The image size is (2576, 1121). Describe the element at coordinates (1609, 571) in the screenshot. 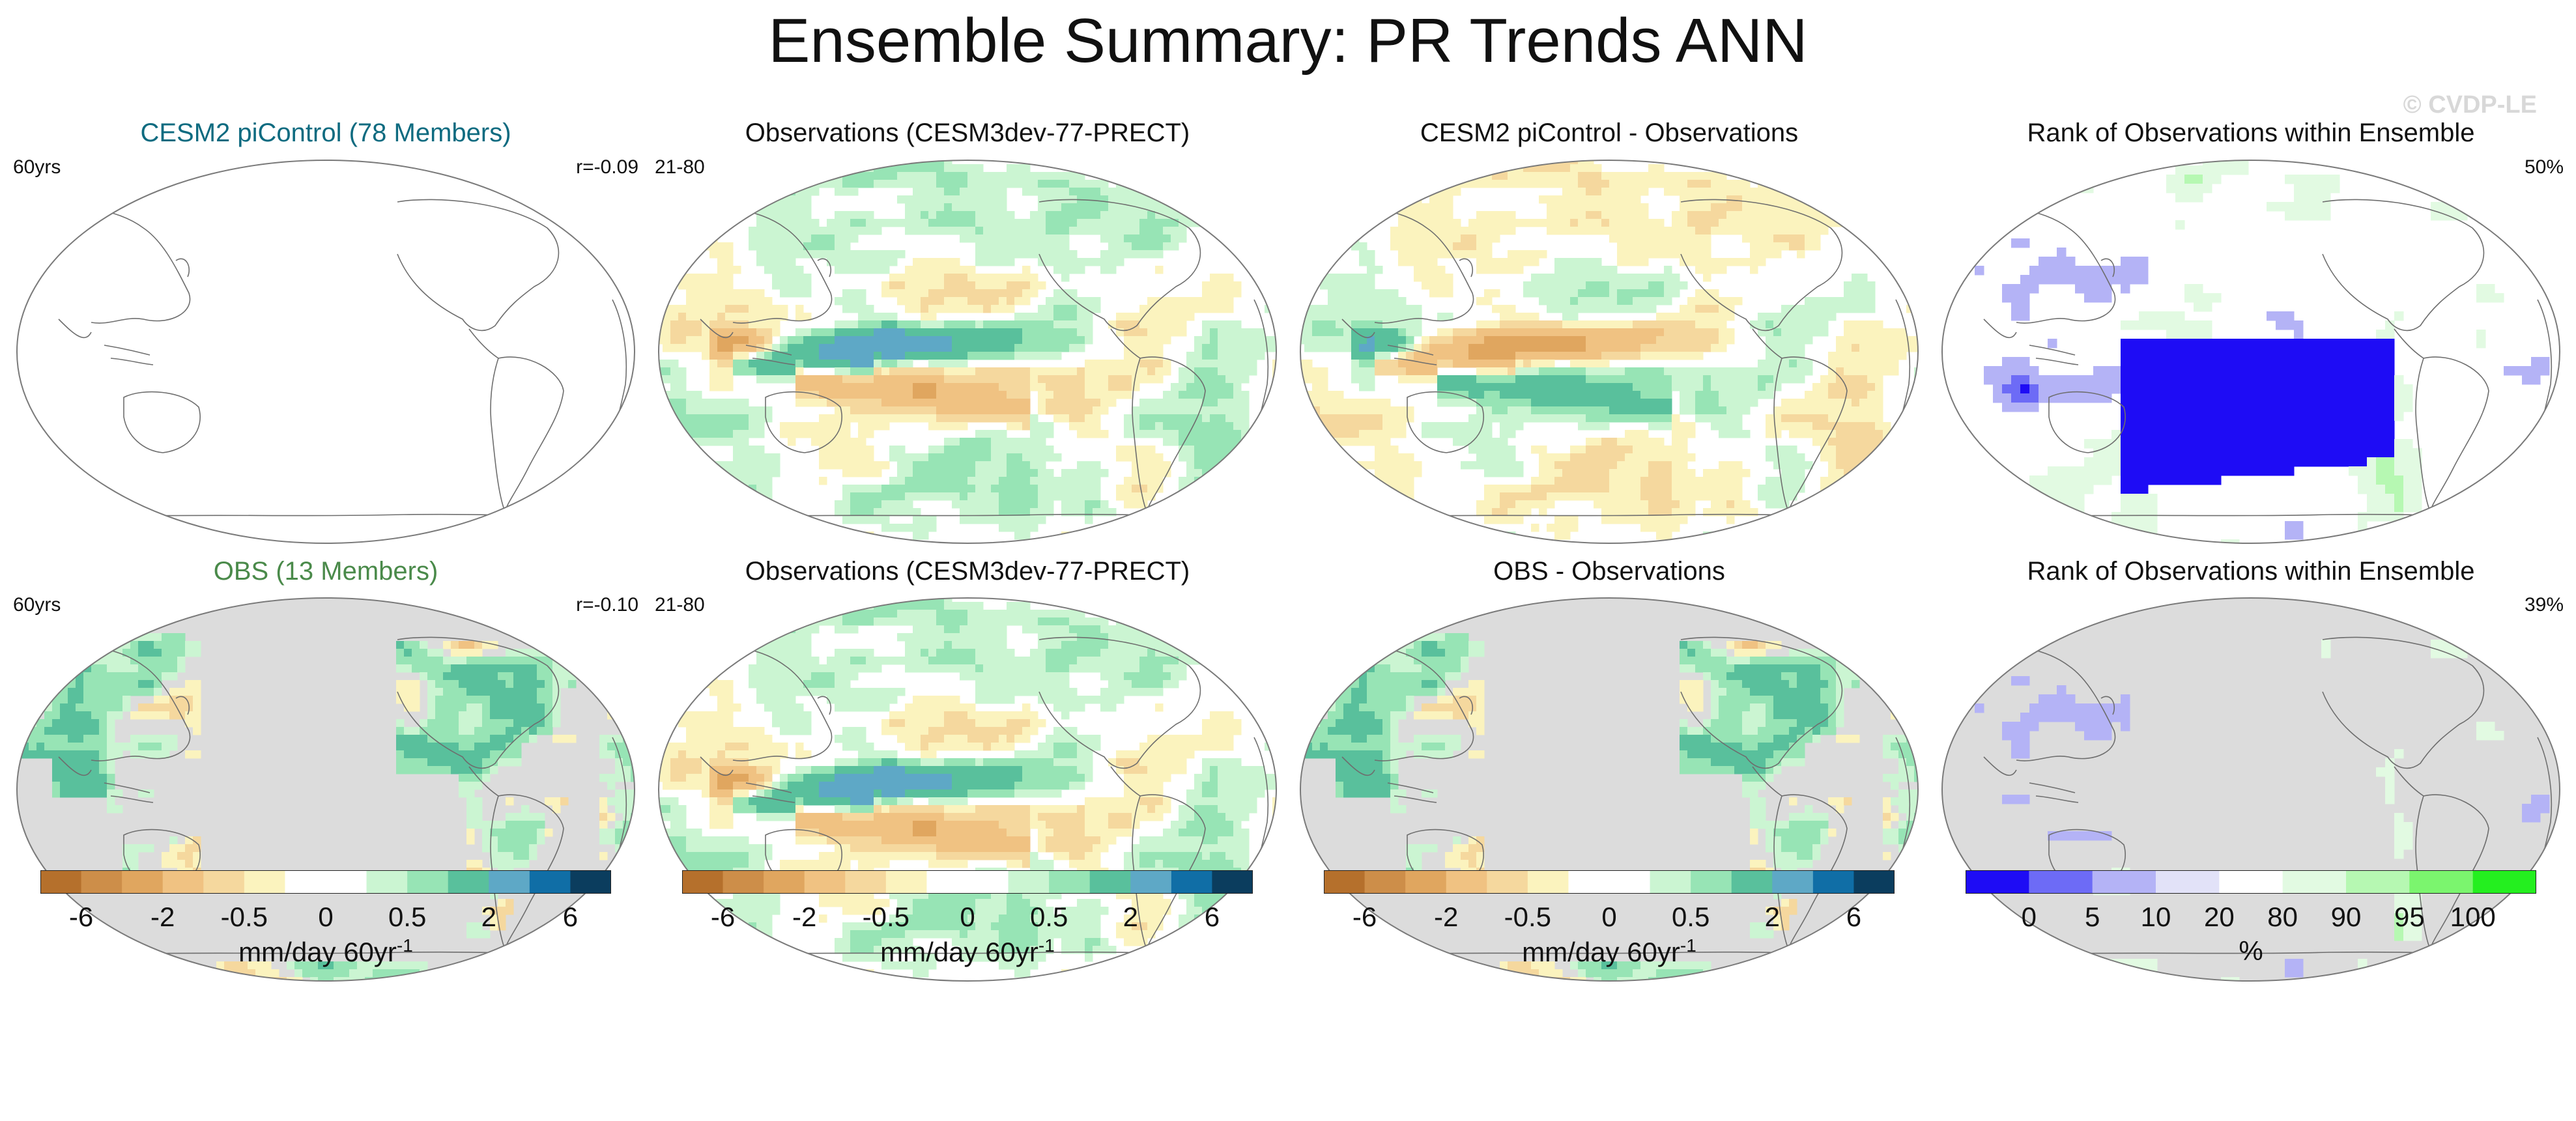

I see `panel-title: OBS - Observations` at that location.